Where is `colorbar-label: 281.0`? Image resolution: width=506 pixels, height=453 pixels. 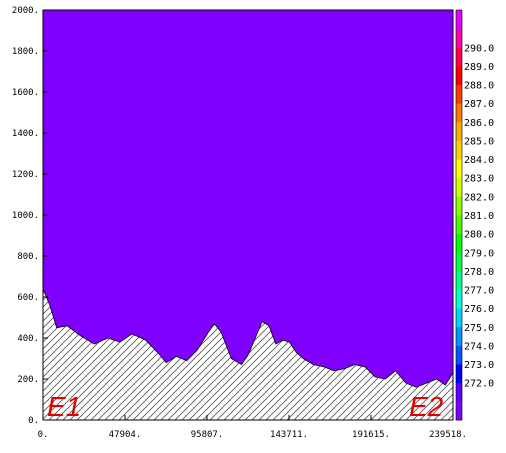 colorbar-label: 281.0 is located at coordinates (479, 216).